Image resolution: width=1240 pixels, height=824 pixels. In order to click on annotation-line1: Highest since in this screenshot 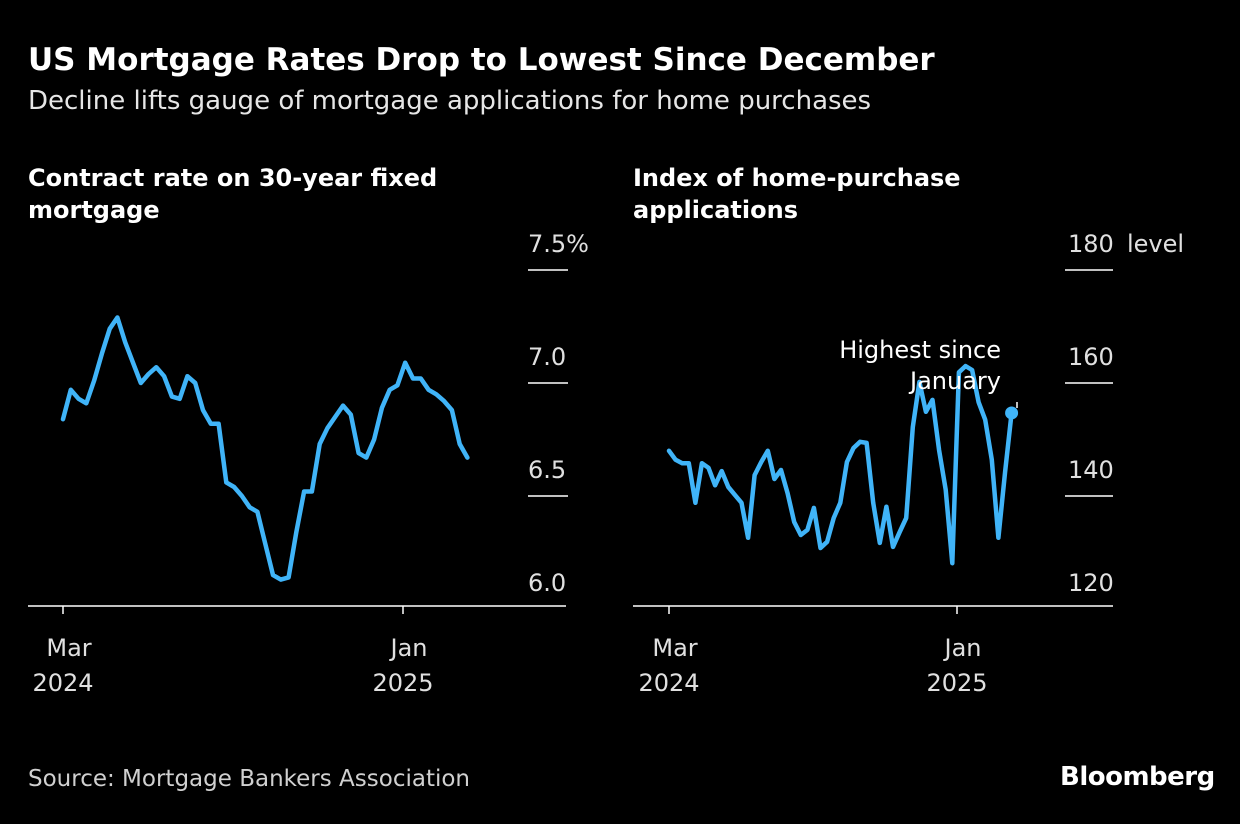, I will do `click(920, 350)`.